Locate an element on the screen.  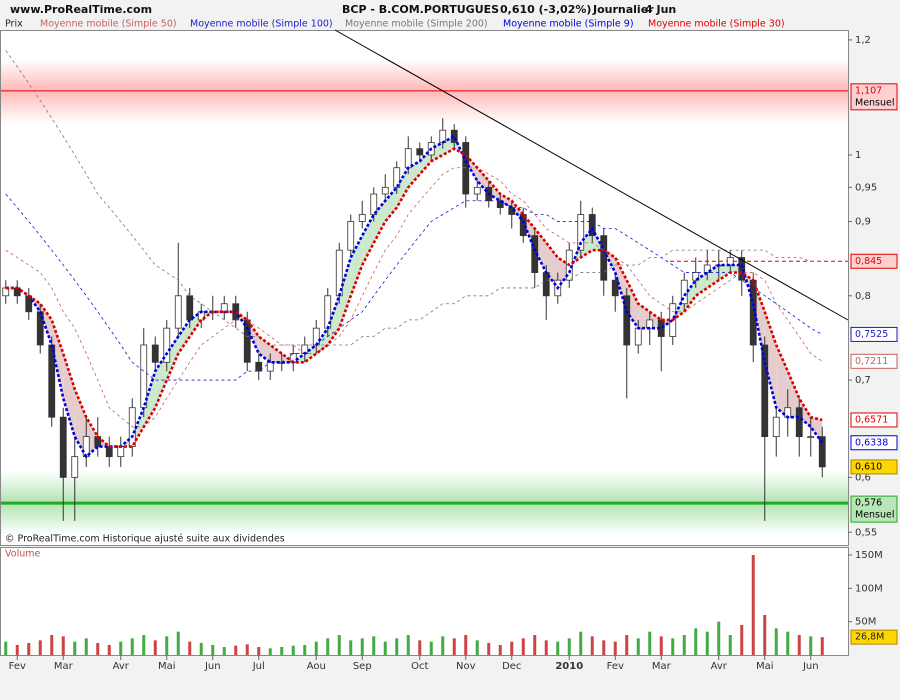
x-tick-label: Fev is located at coordinates (615, 666).